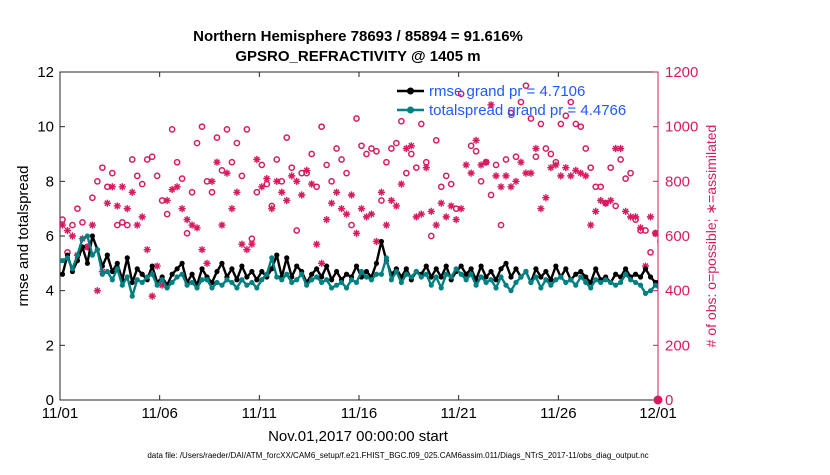 This screenshot has height=475, width=830. Describe the element at coordinates (23, 236) in the screenshot. I see `y-axis-label: rmse and totalspread` at that location.